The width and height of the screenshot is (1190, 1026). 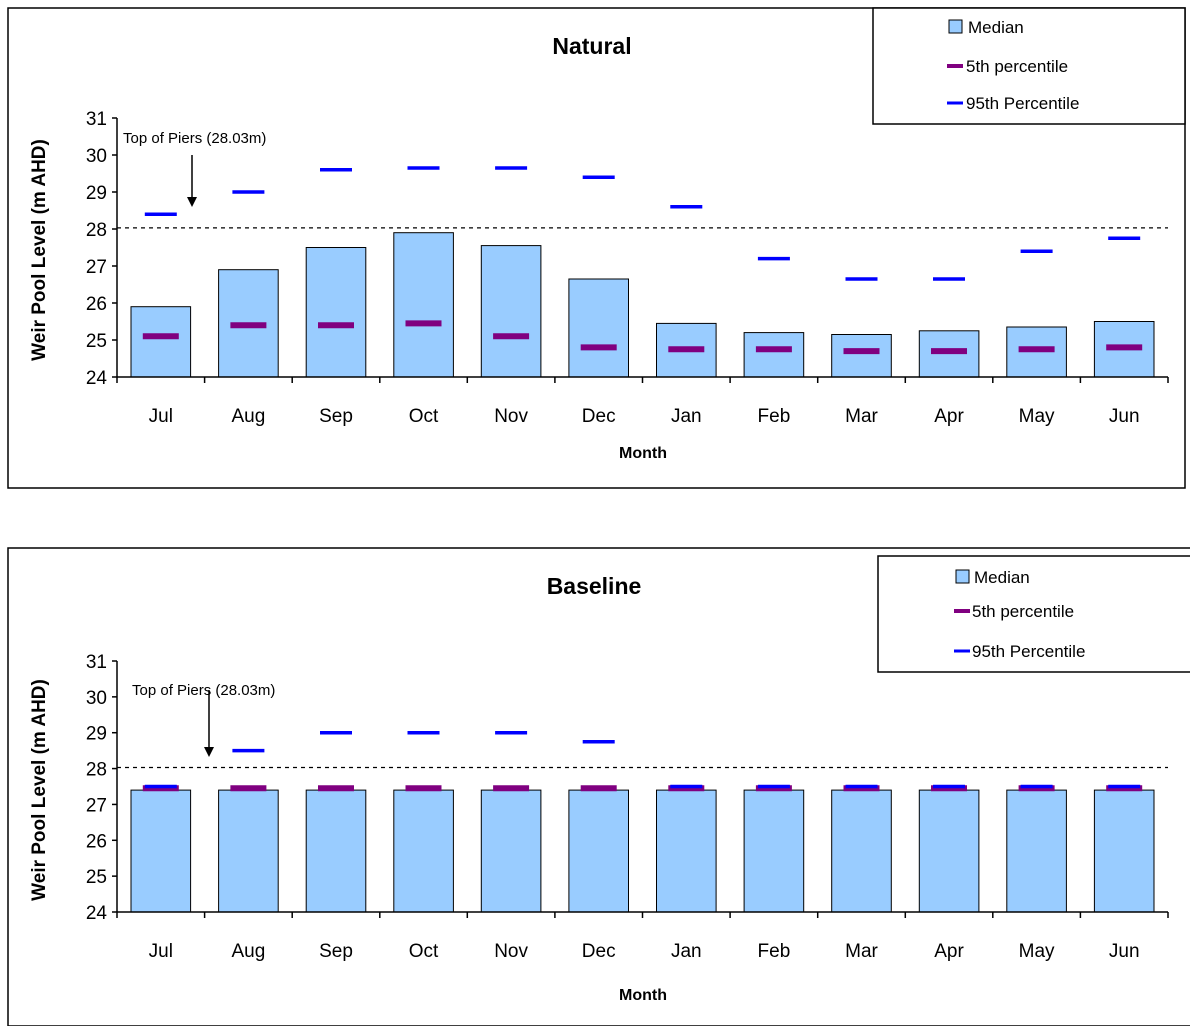 What do you see at coordinates (594, 586) in the screenshot?
I see `chart-title: Baseline` at bounding box center [594, 586].